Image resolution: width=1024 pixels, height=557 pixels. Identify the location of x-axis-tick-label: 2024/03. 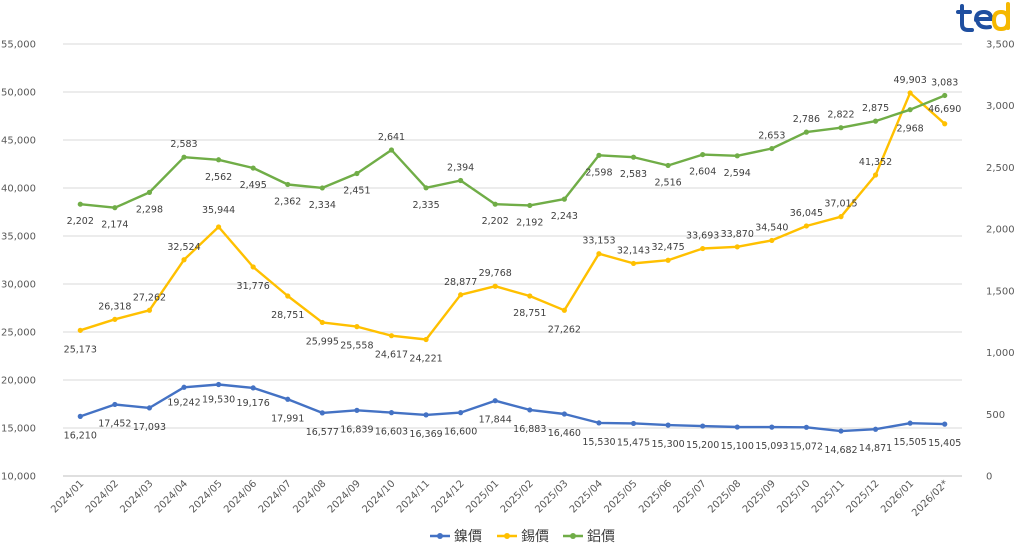
(136, 496).